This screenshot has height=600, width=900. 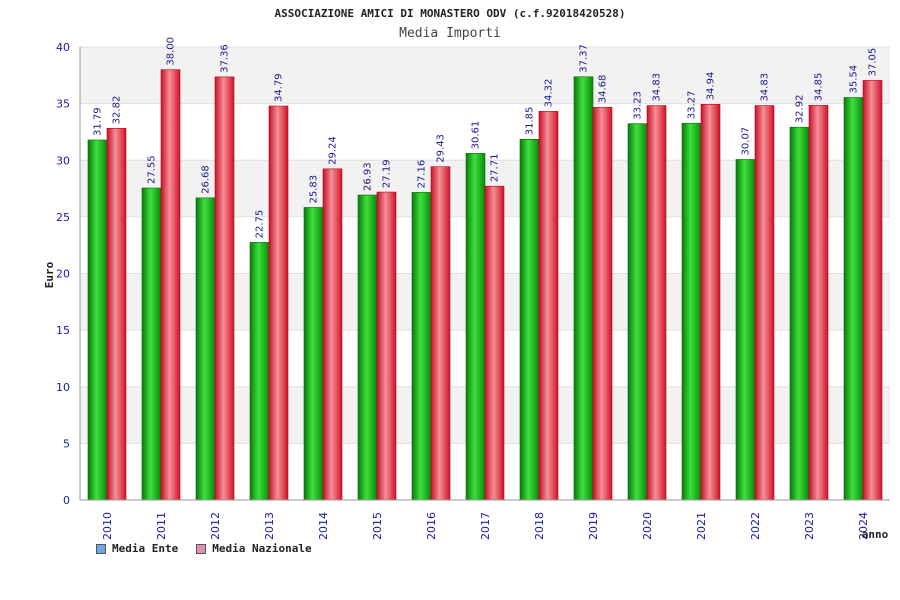 What do you see at coordinates (101, 548) in the screenshot?
I see `legend-swatch-media-ente` at bounding box center [101, 548].